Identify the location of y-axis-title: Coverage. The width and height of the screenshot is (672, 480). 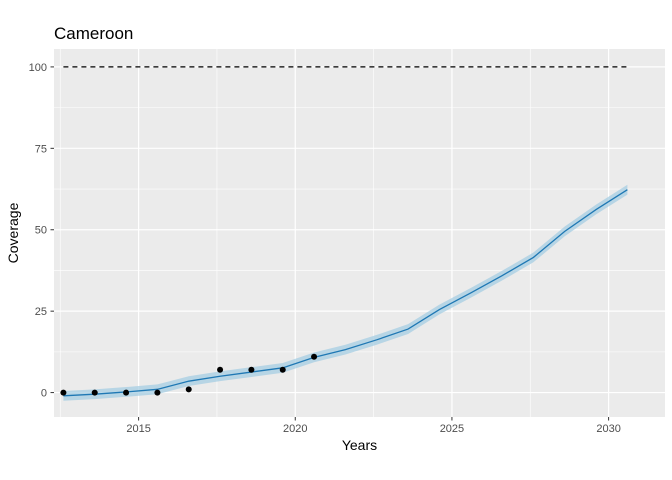
(13, 232).